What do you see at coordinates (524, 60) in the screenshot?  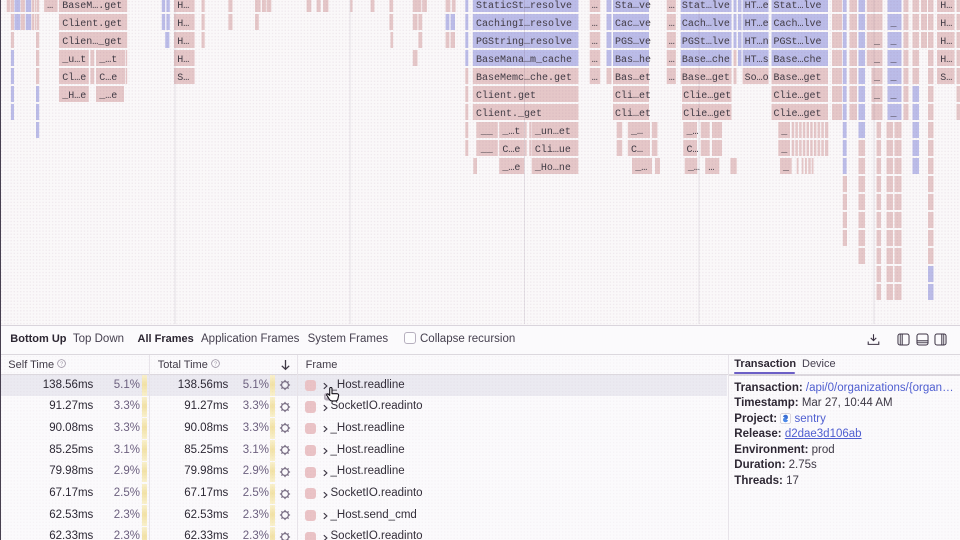 I see `svg-text: BaseMana…m_cache` at bounding box center [524, 60].